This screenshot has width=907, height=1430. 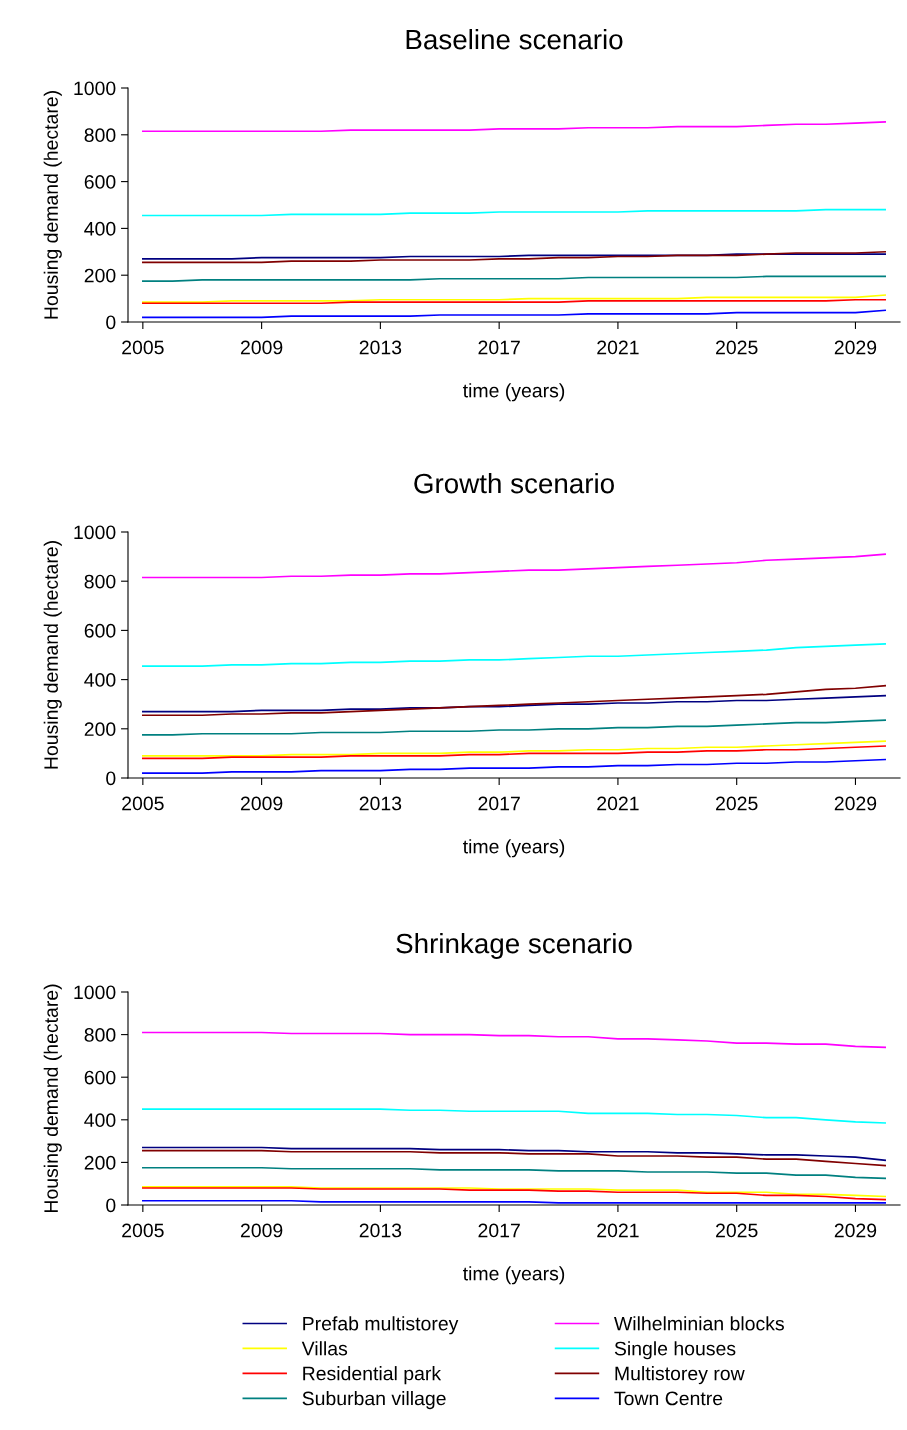 What do you see at coordinates (381, 1325) in the screenshot?
I see `legend-label: Prefab multistorey` at bounding box center [381, 1325].